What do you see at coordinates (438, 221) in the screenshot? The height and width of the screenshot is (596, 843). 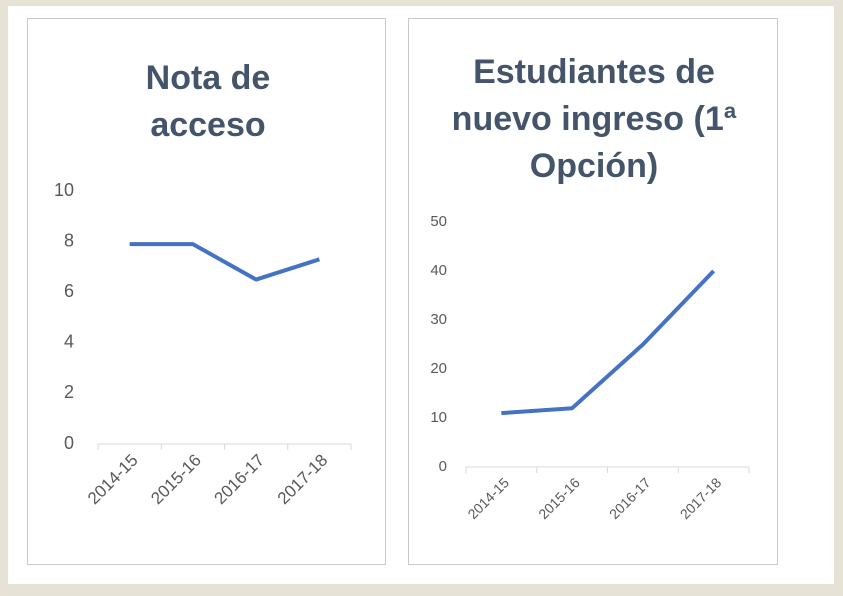 I see `y-tick-label: 50` at bounding box center [438, 221].